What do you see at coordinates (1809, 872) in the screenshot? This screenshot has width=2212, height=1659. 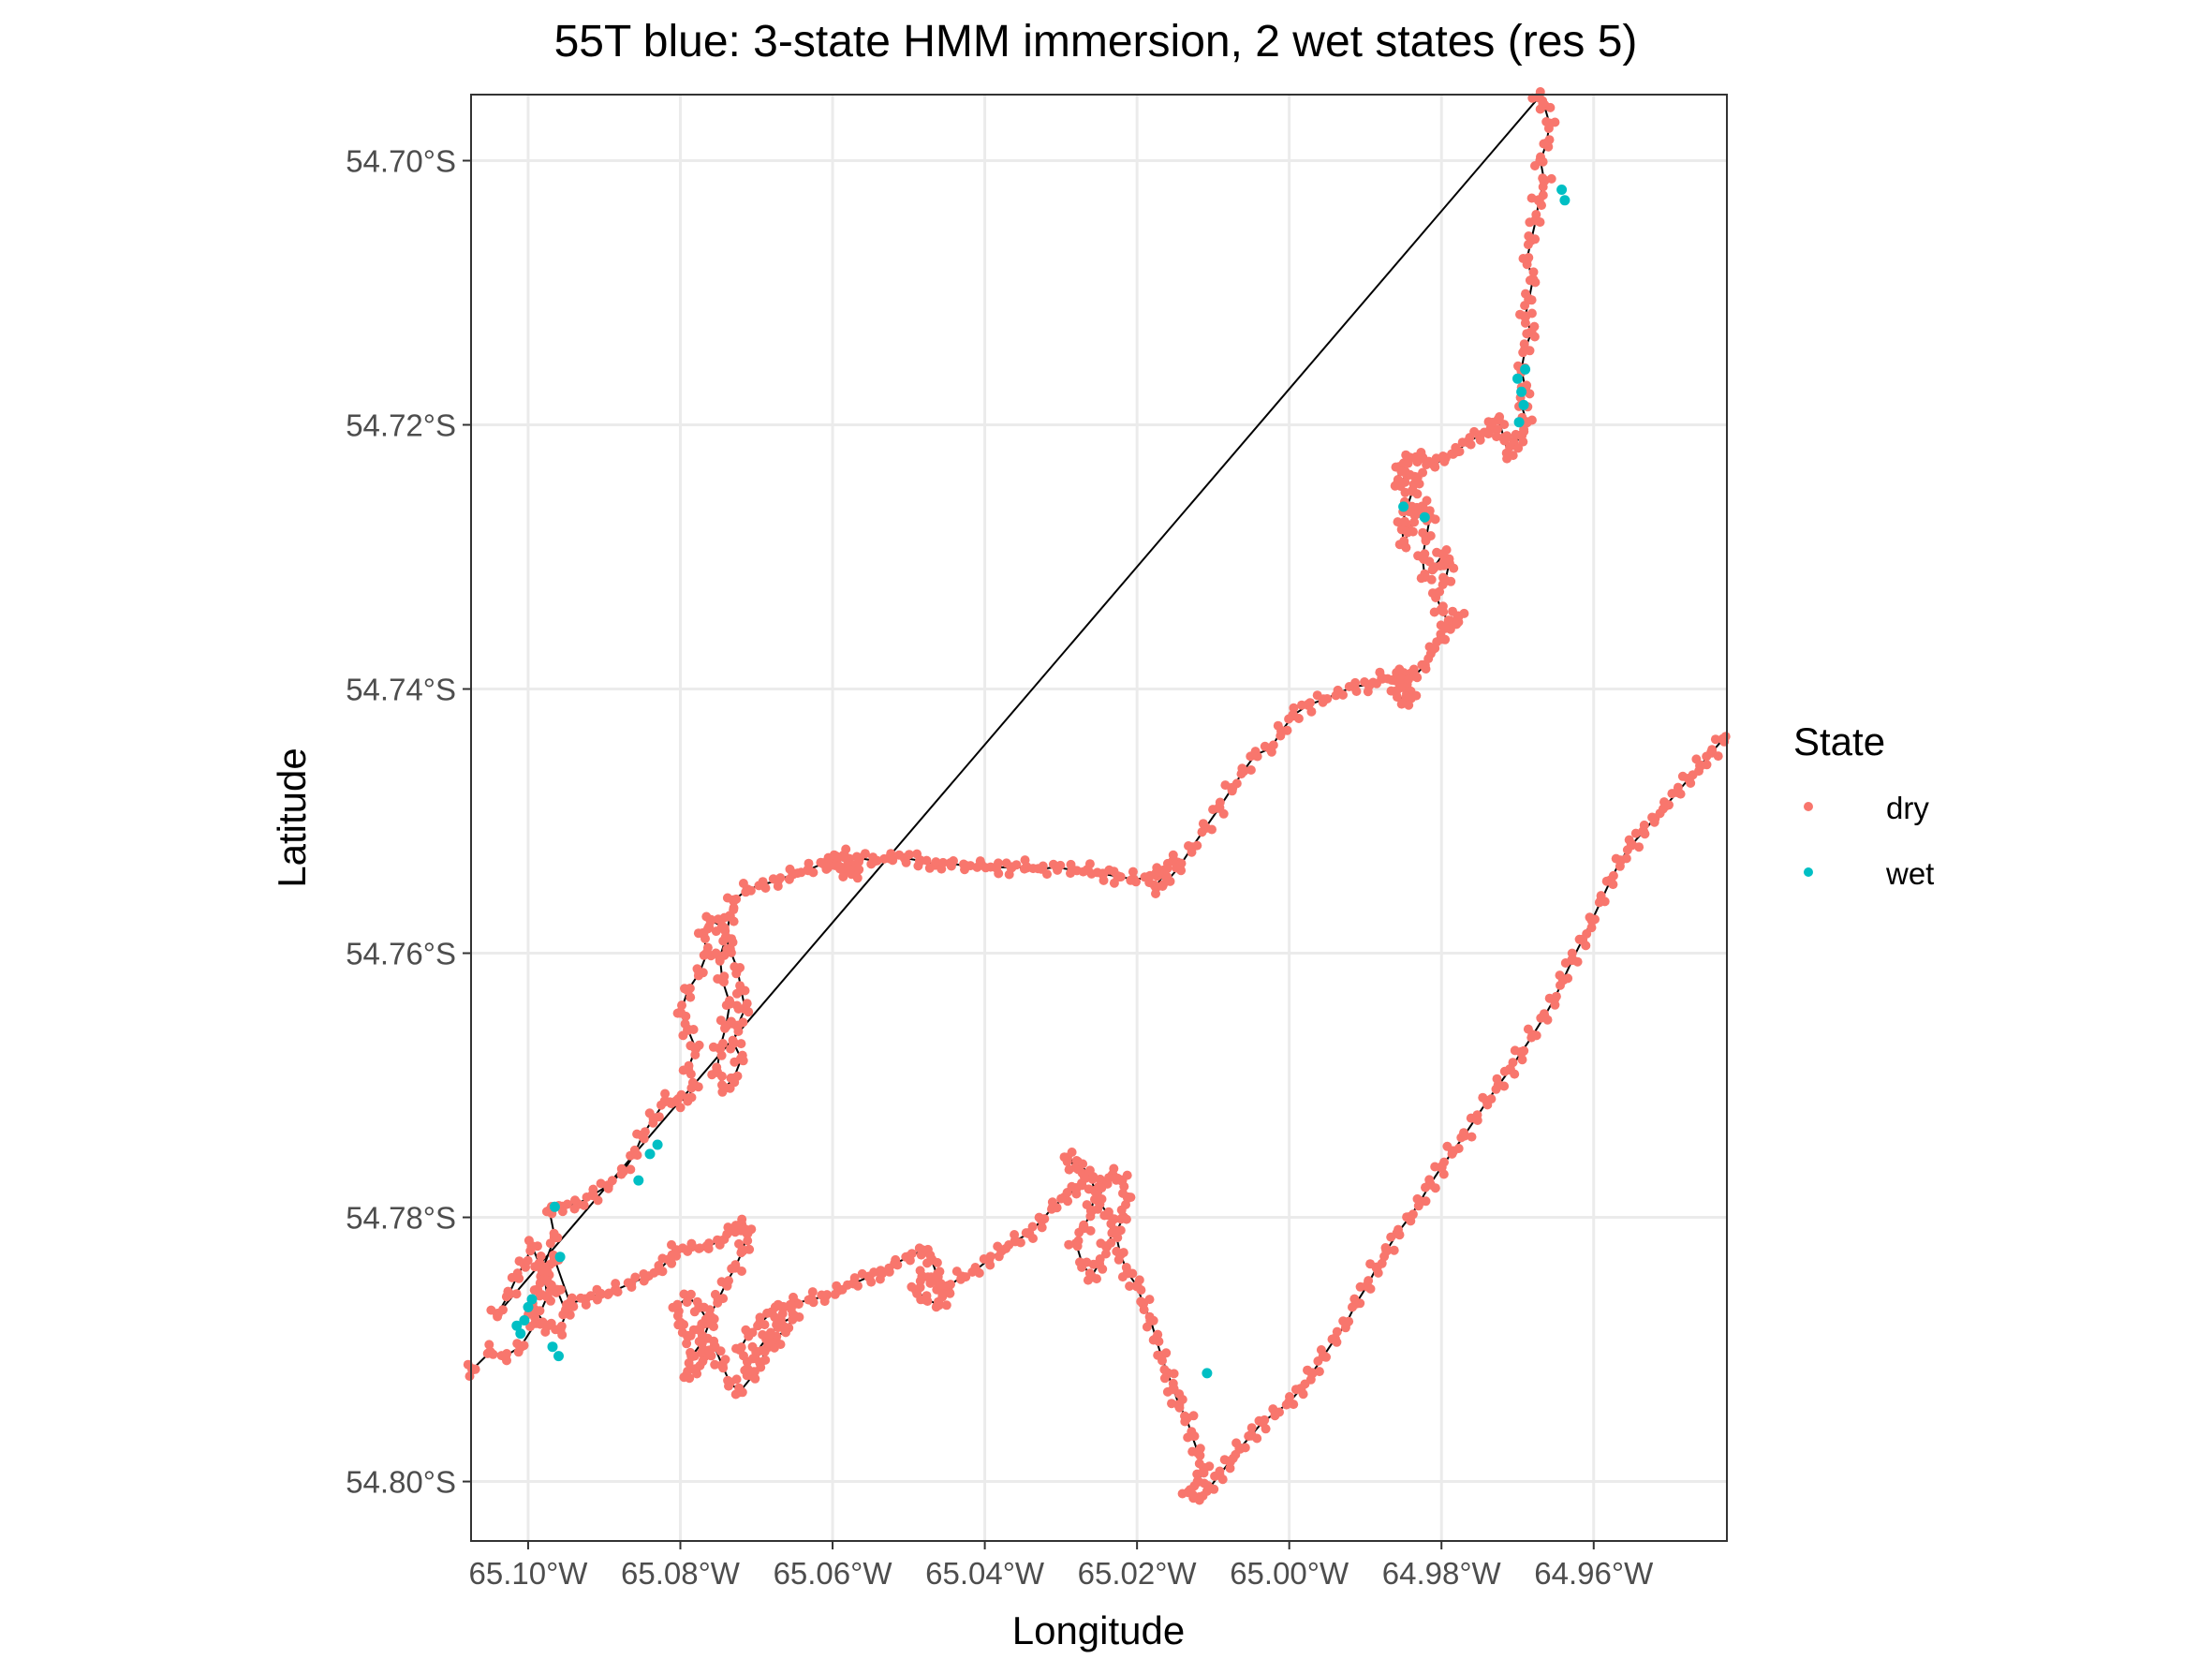 I see `legend-key-wet` at bounding box center [1809, 872].